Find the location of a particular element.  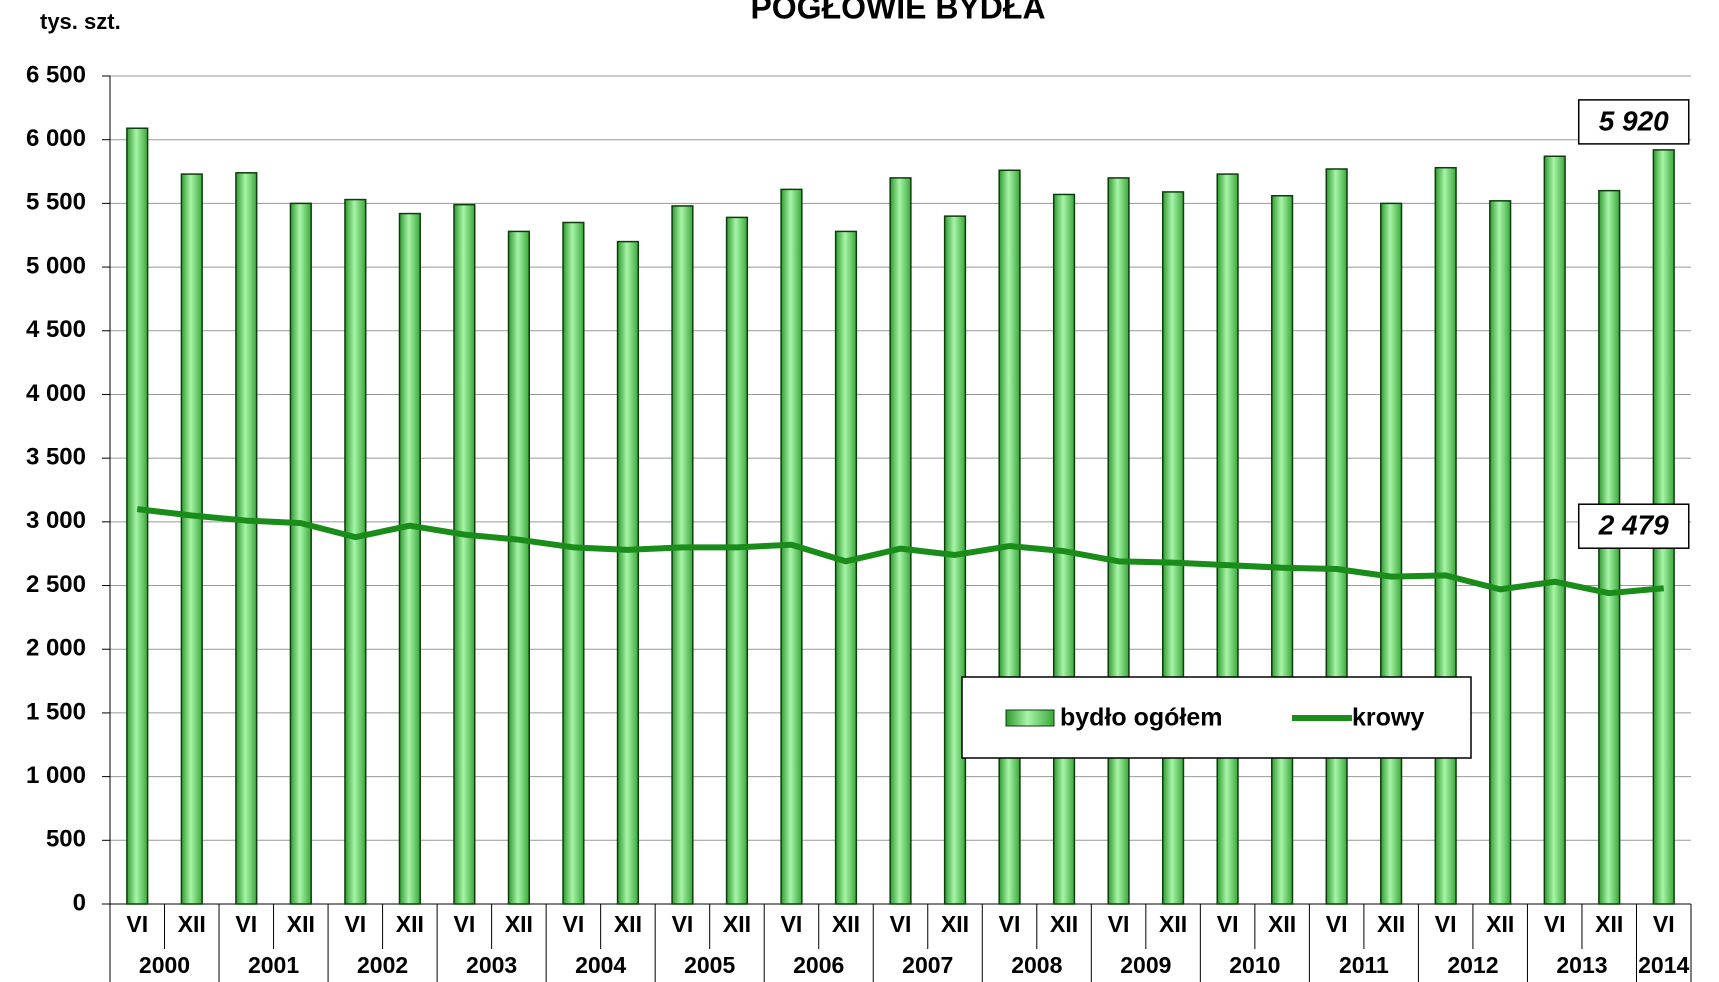

y-tick-label: 4 000 is located at coordinates (56, 393).